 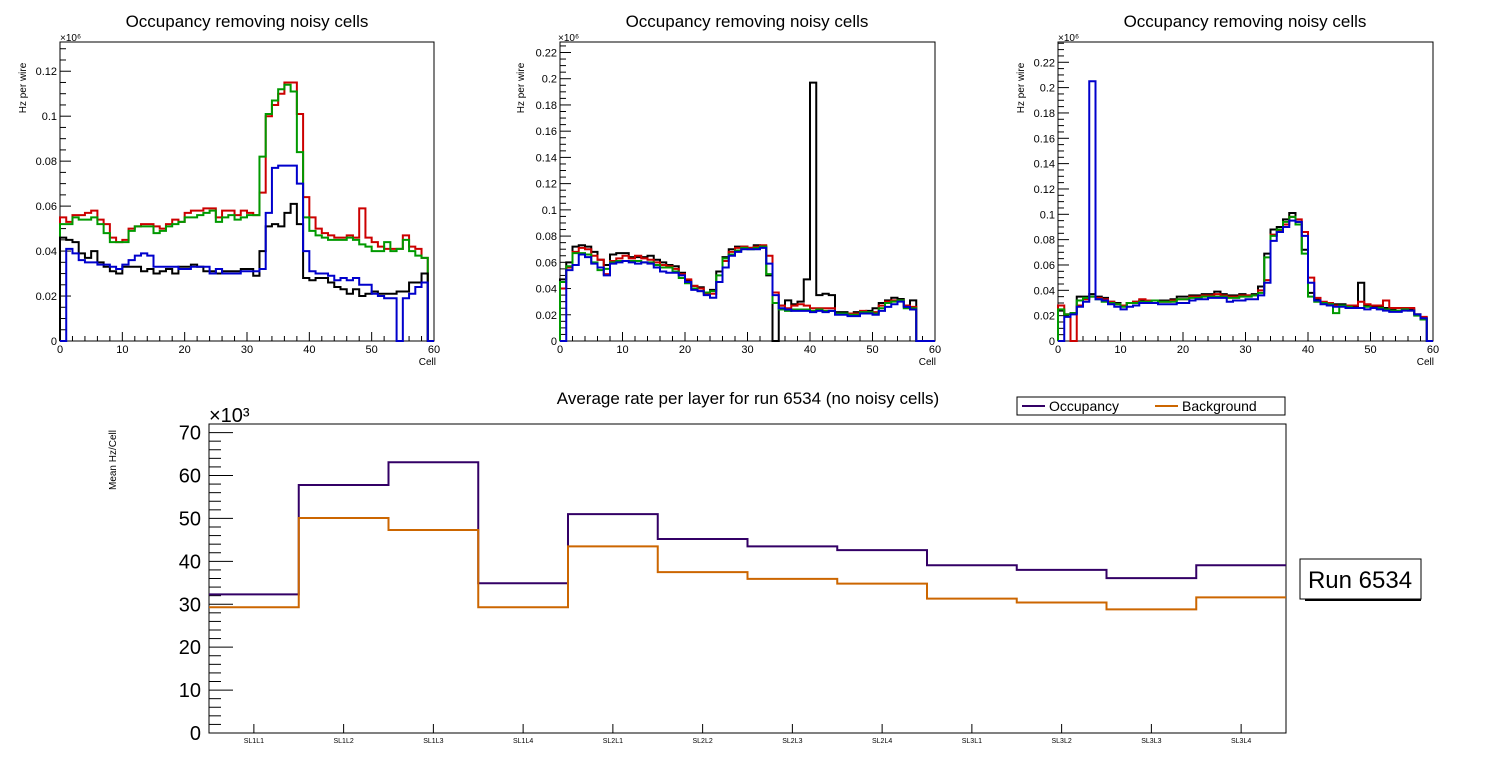 What do you see at coordinates (229, 416) in the screenshot?
I see `bottom-y-exponent: ×10³` at bounding box center [229, 416].